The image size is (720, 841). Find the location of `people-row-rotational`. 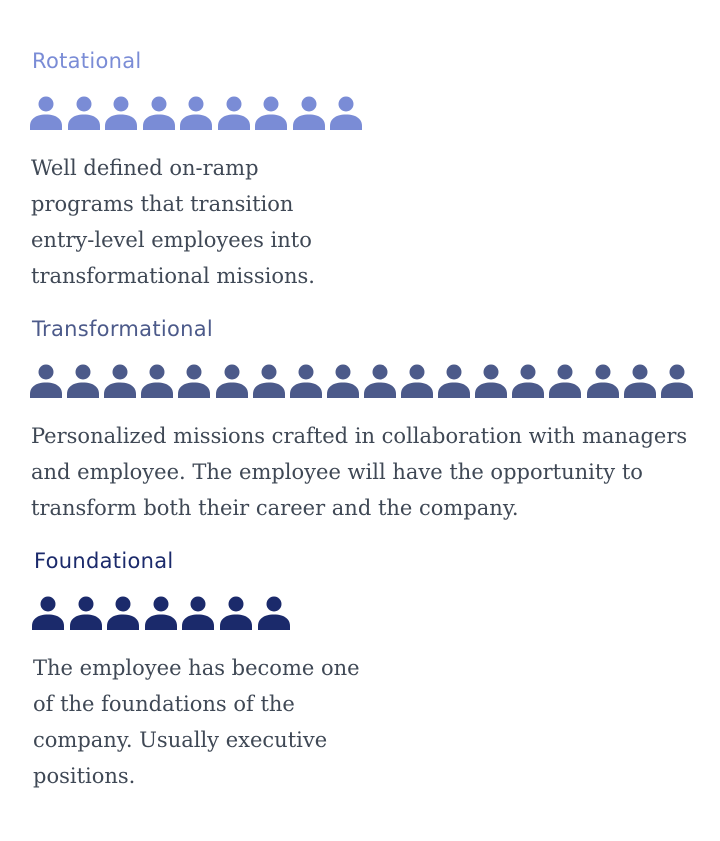

people-row-rotational is located at coordinates (360, 113).